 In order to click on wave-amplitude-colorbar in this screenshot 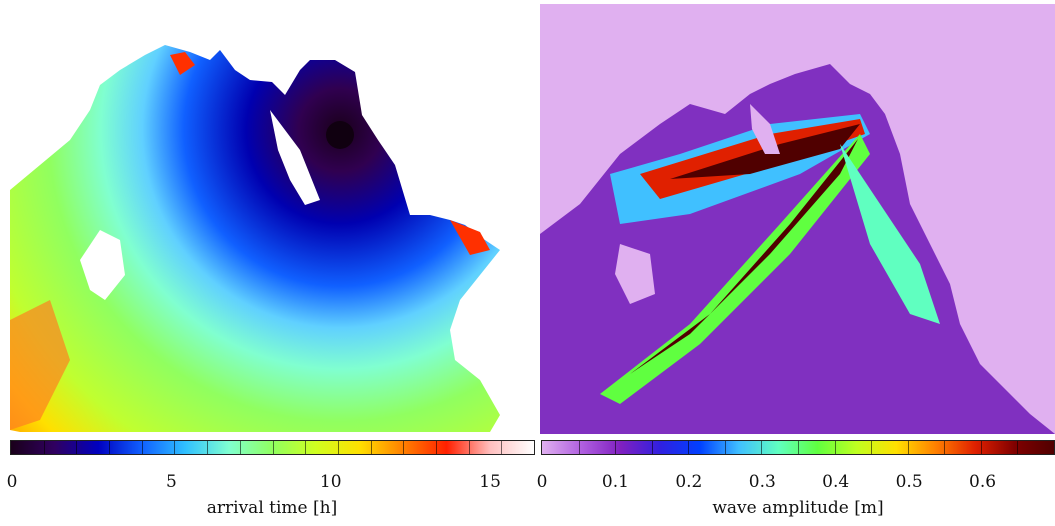, I will do `click(798, 447)`.